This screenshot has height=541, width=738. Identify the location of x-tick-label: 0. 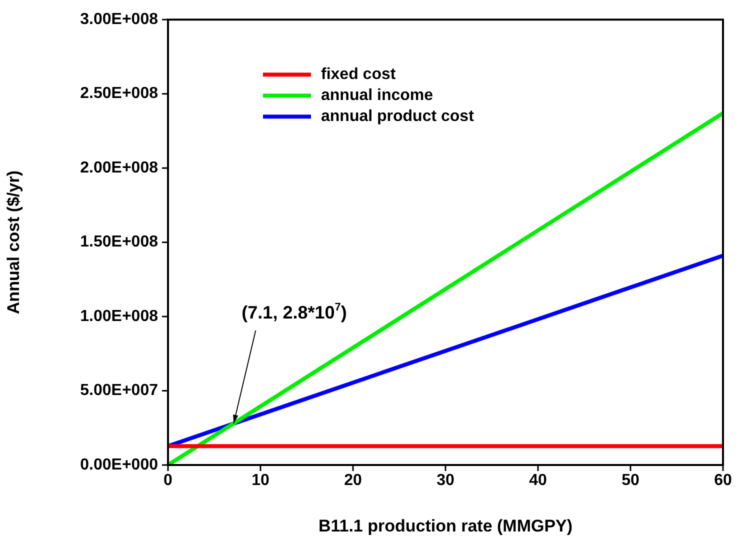
(168, 481).